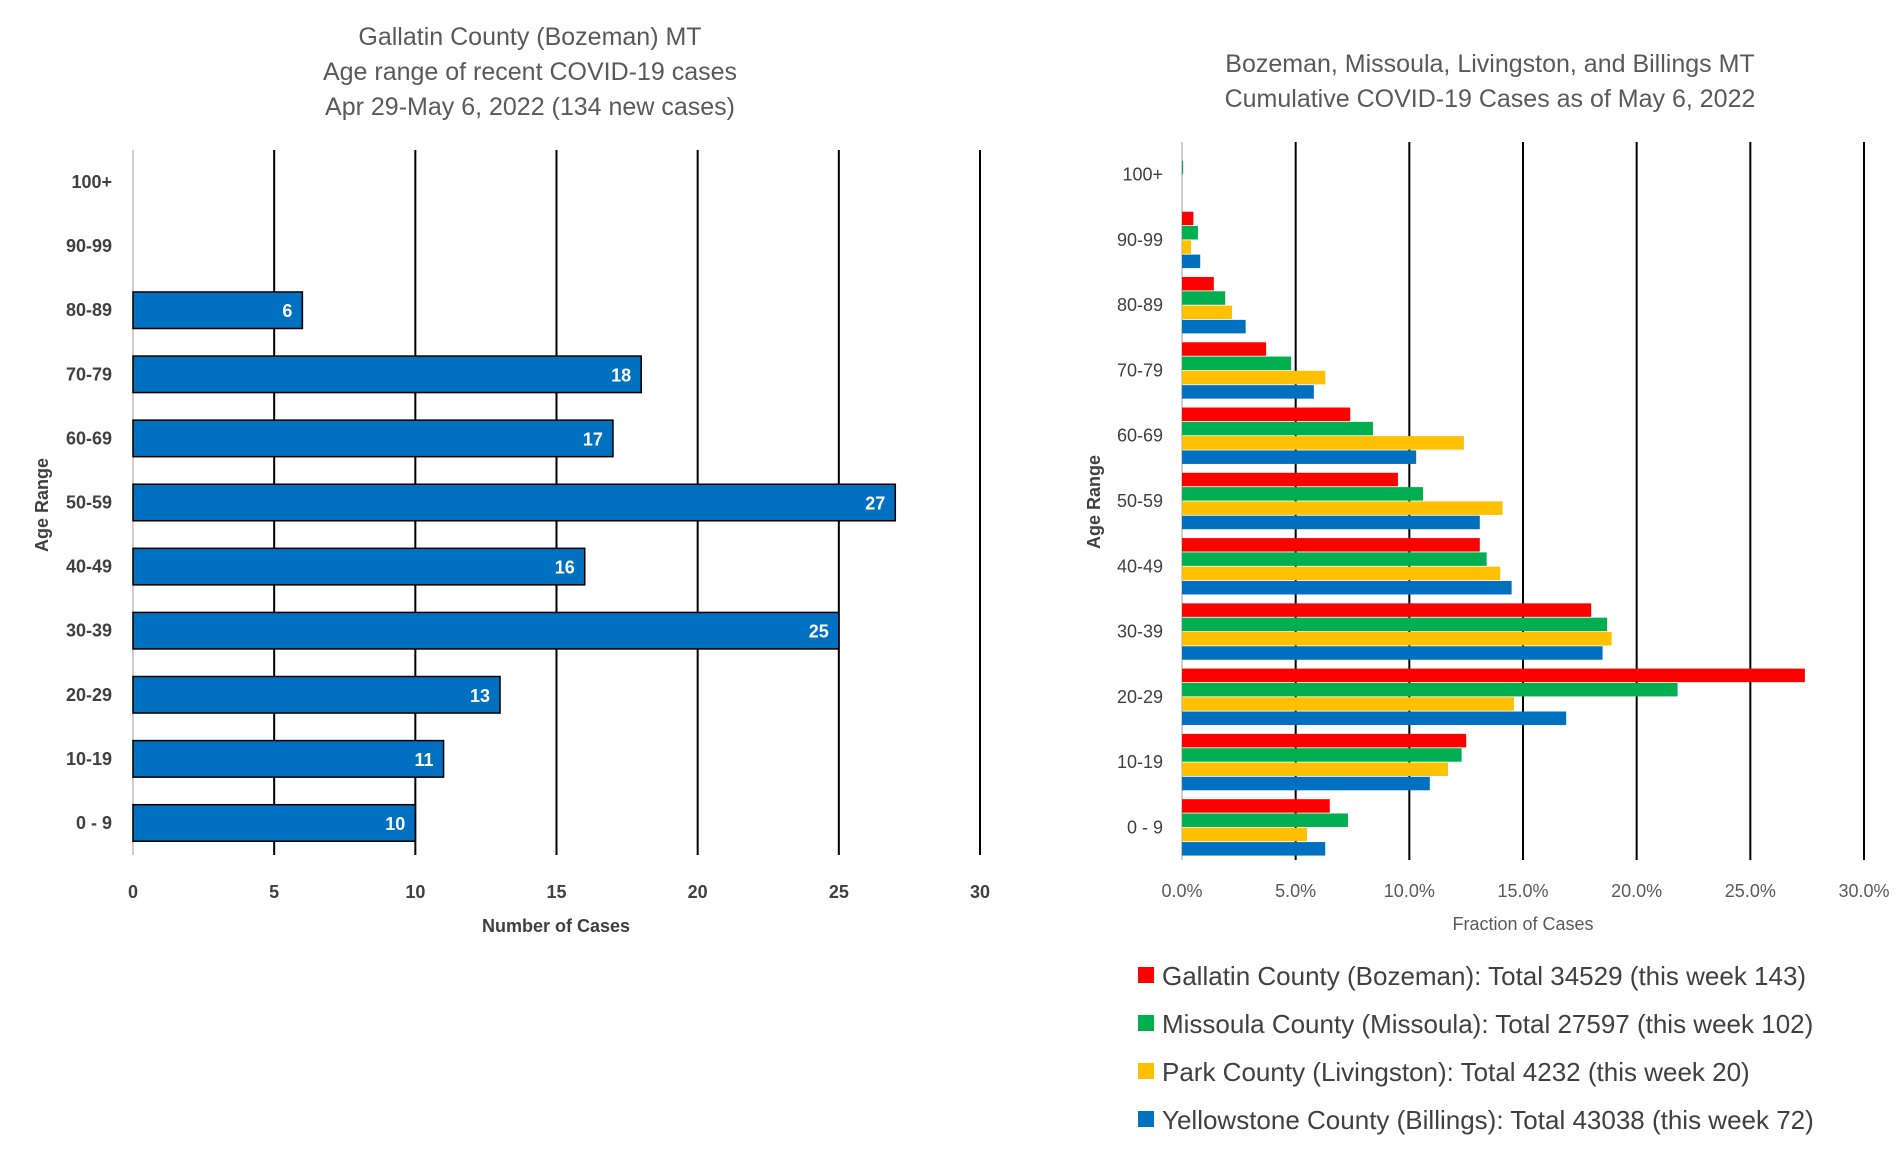  Describe the element at coordinates (89, 631) in the screenshot. I see `left-category-label: 30-39` at that location.